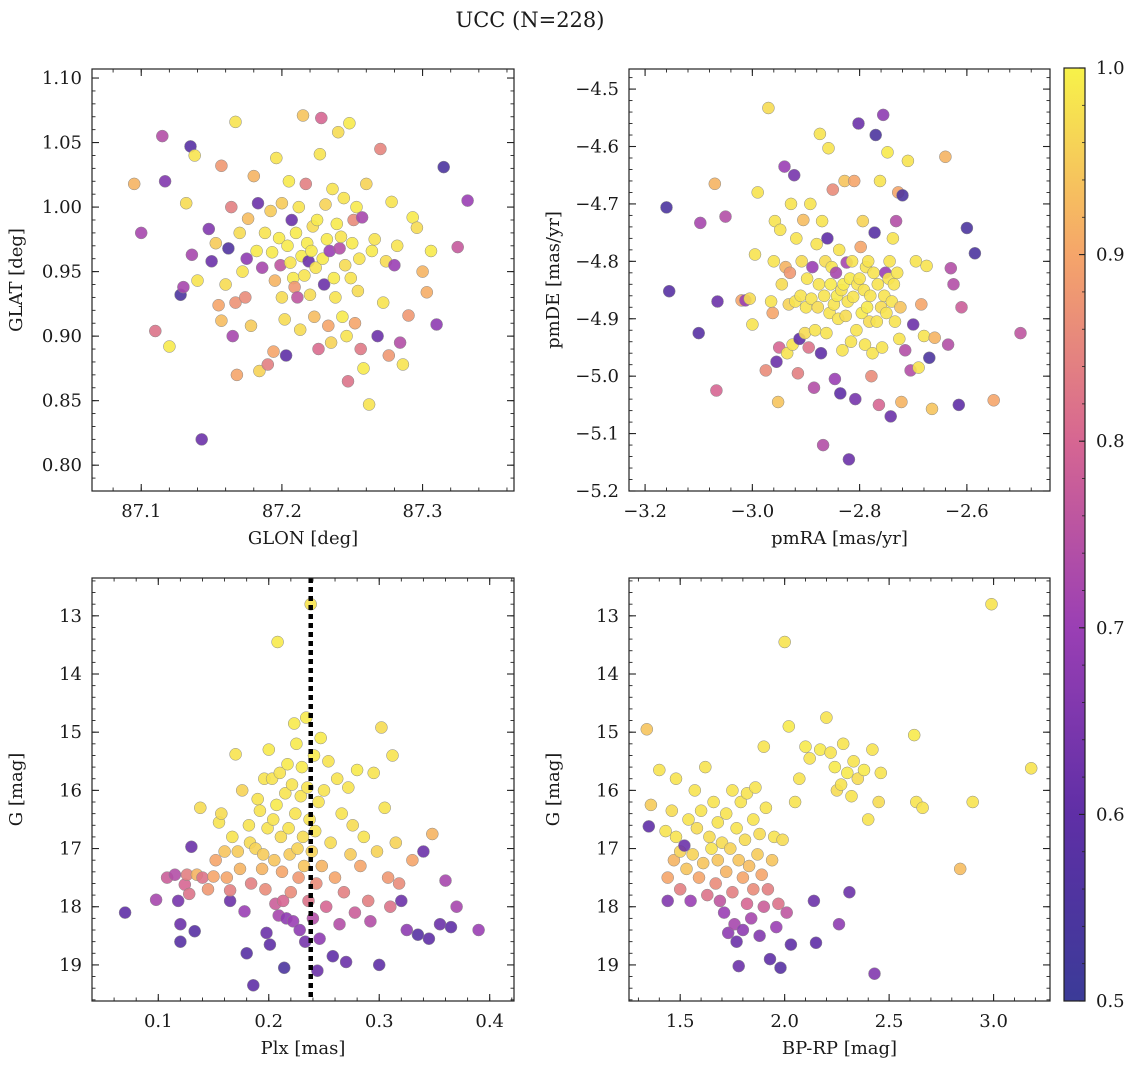 This screenshot has width=1136, height=1068. I want to click on y-tick-label: 14, so click(70, 674).